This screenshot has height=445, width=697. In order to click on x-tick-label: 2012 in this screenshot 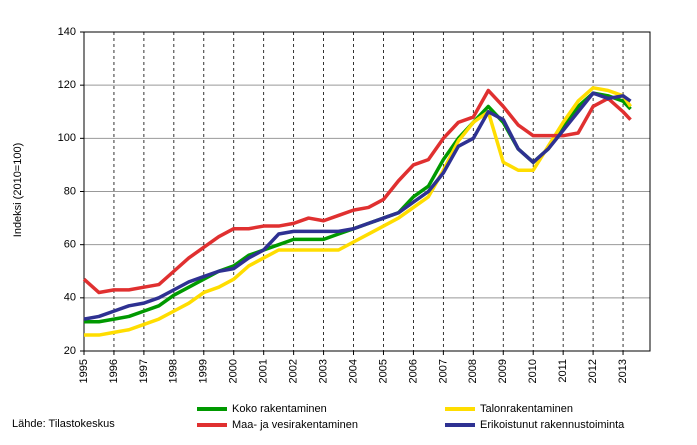, I will do `click(593, 371)`.